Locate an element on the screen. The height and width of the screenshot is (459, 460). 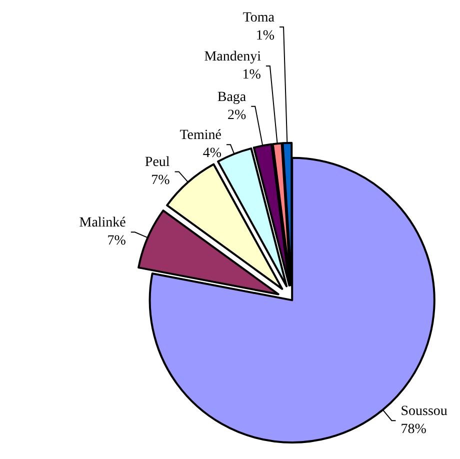
data-label: 2% is located at coordinates (236, 115).